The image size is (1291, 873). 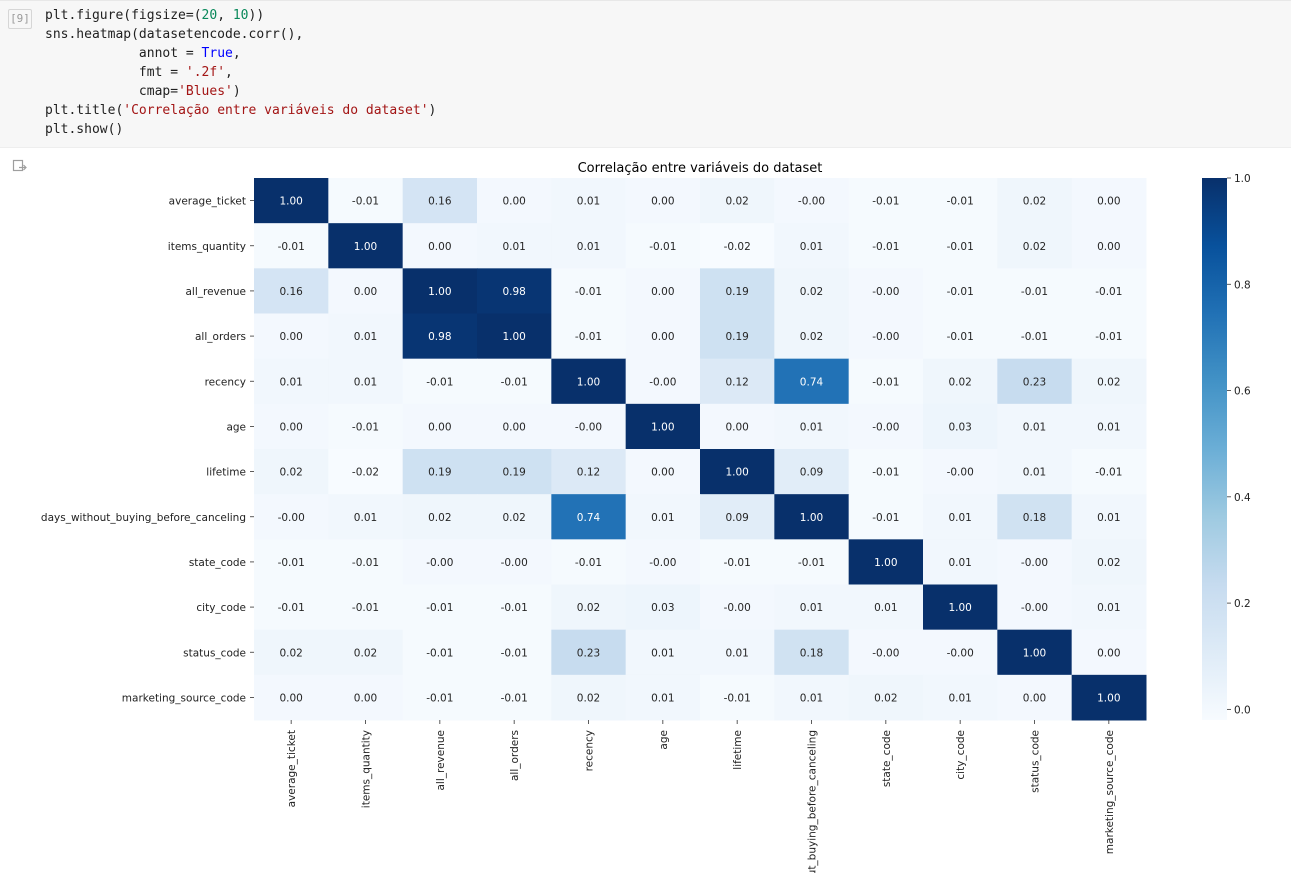 I want to click on code-token: )), so click(x=256, y=15).